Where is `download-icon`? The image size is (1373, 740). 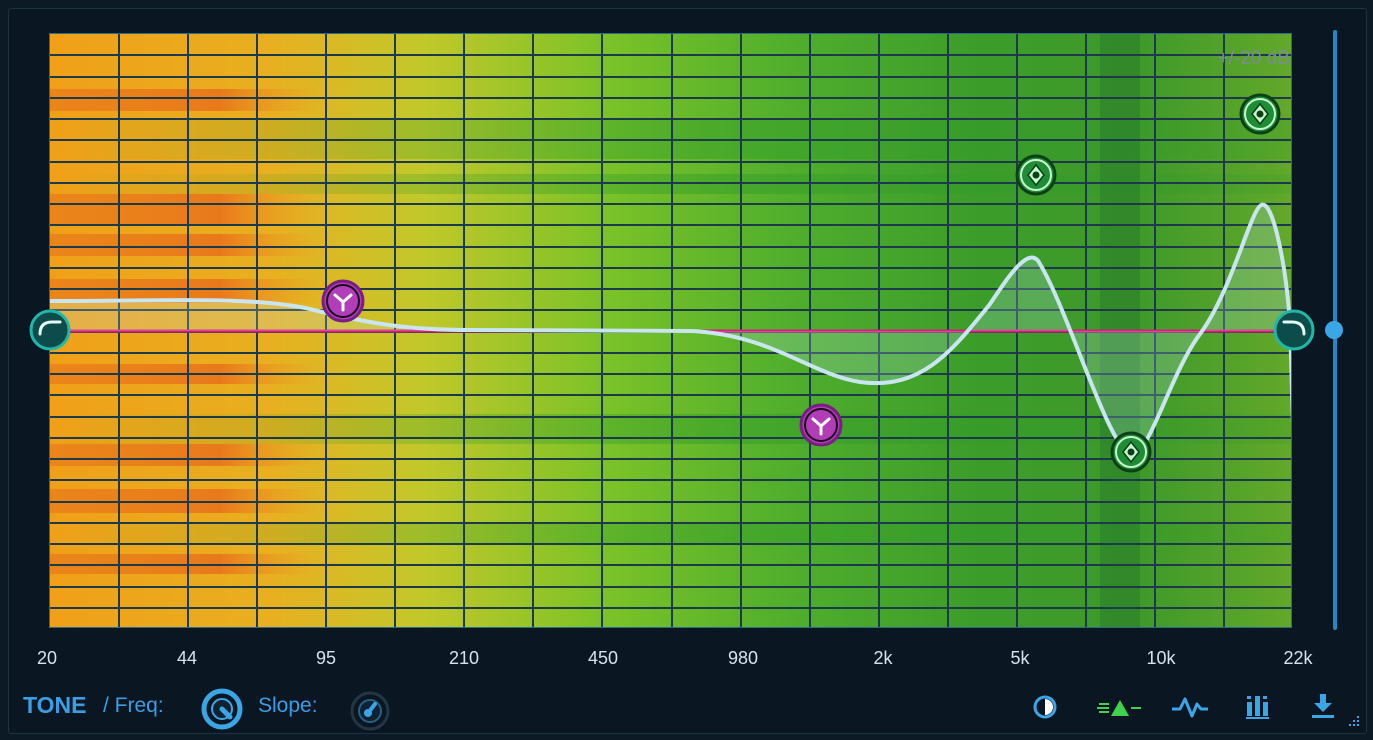 download-icon is located at coordinates (1323, 706).